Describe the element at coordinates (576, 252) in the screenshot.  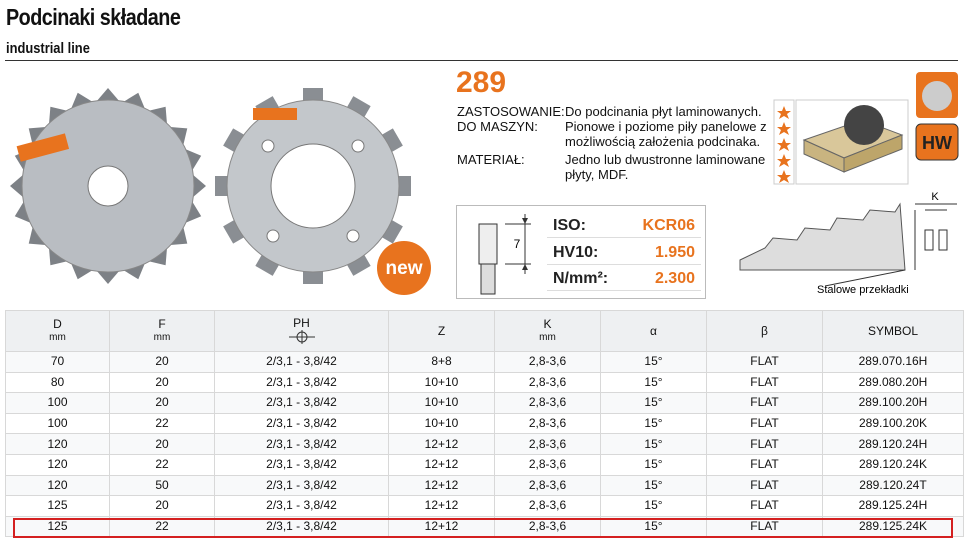
I see `property-label: HV10:` at that location.